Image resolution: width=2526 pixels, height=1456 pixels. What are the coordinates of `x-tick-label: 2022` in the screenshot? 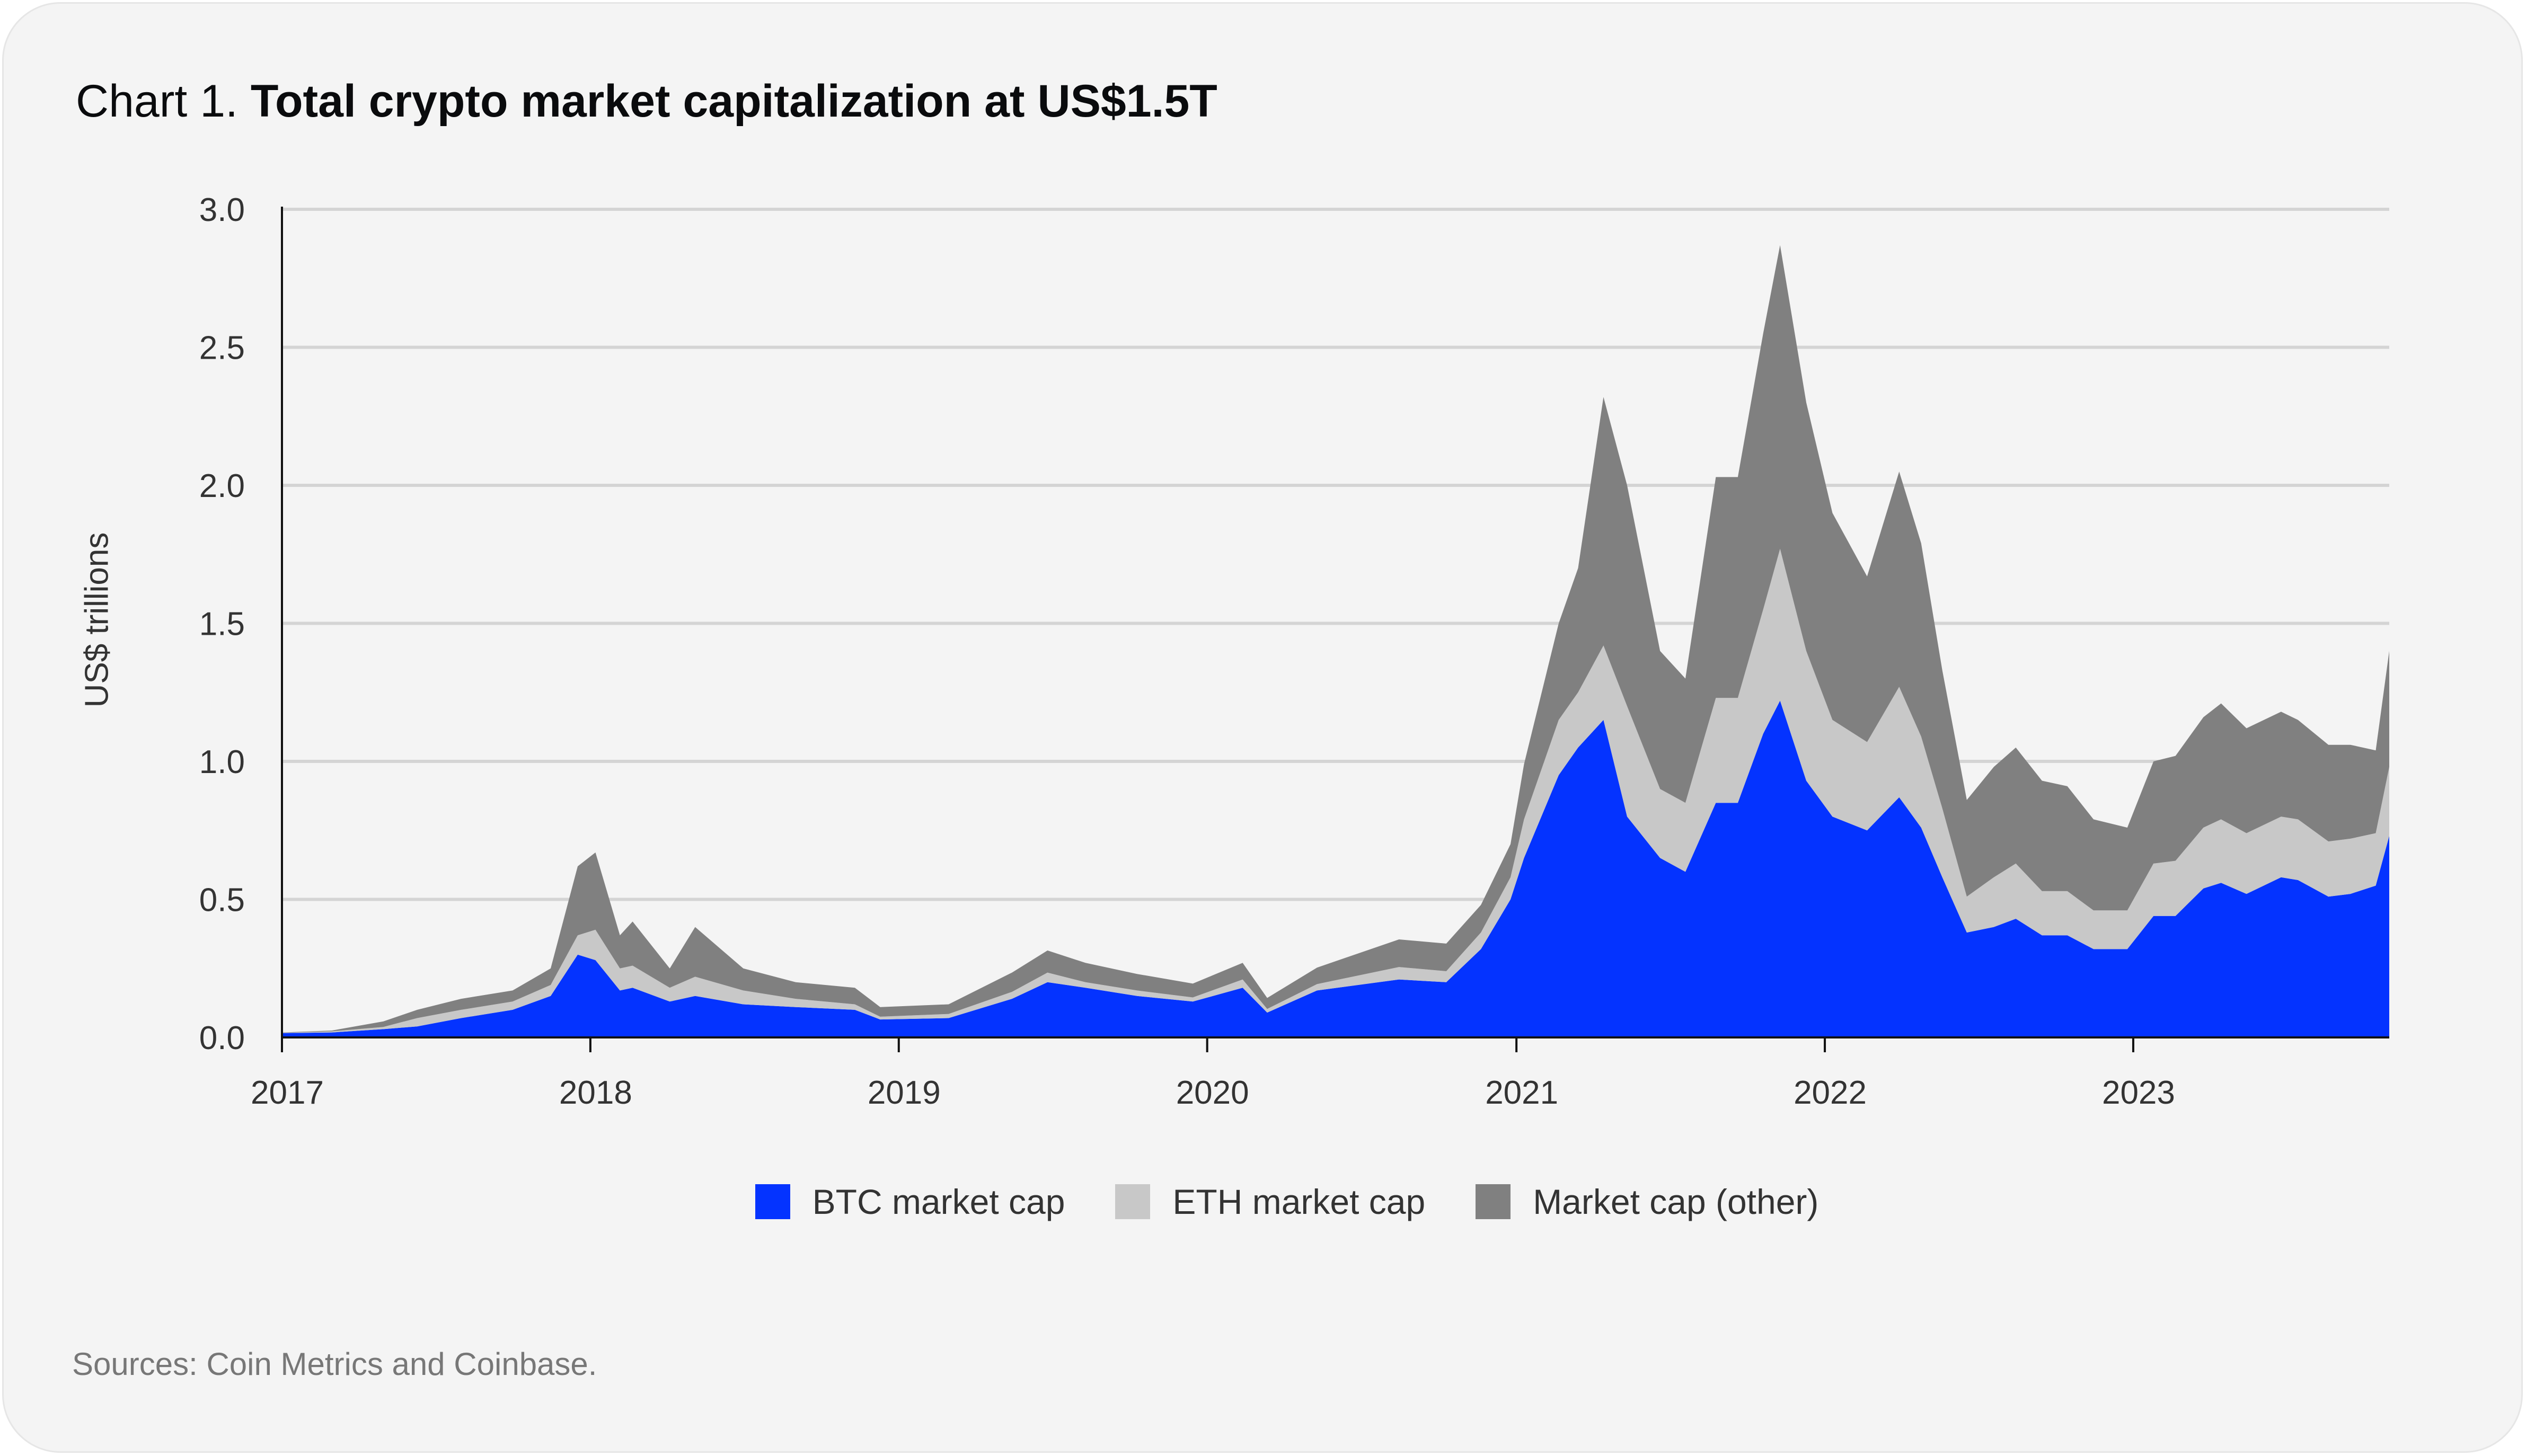 It's located at (1830, 1093).